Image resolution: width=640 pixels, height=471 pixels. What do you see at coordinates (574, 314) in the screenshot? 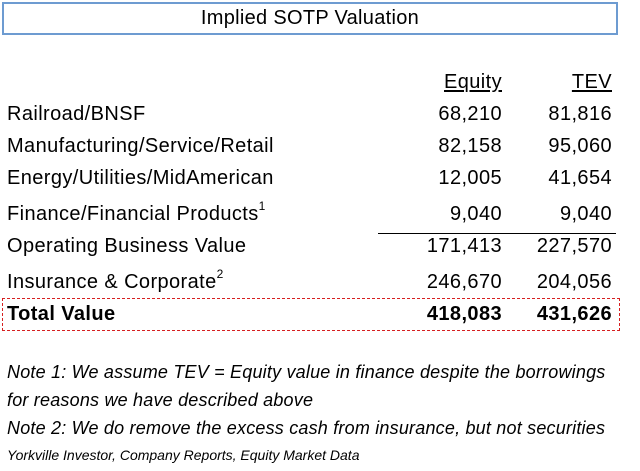
I see `total-tev-value: 431,626` at bounding box center [574, 314].